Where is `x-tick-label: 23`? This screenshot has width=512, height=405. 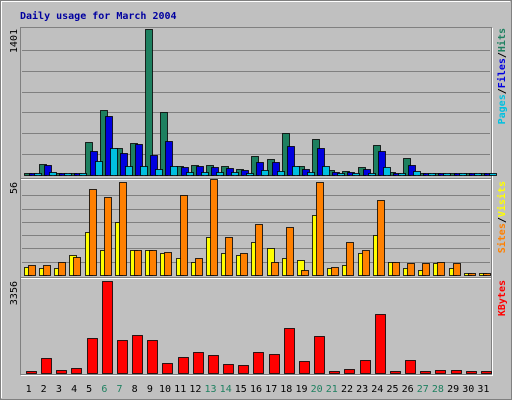 x-tick-label: 23 is located at coordinates (362, 389).